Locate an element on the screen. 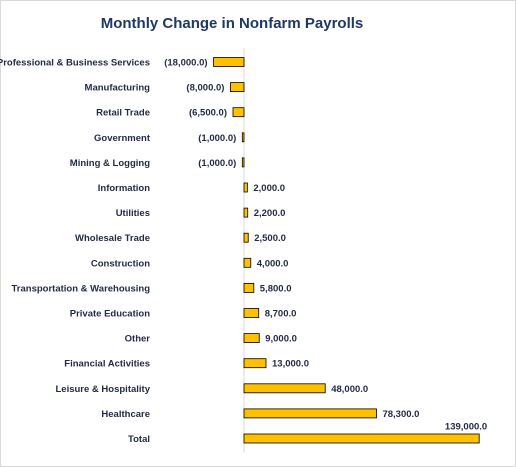  value-label-transportation-and-warehousing: 5,800.0 is located at coordinates (276, 288).